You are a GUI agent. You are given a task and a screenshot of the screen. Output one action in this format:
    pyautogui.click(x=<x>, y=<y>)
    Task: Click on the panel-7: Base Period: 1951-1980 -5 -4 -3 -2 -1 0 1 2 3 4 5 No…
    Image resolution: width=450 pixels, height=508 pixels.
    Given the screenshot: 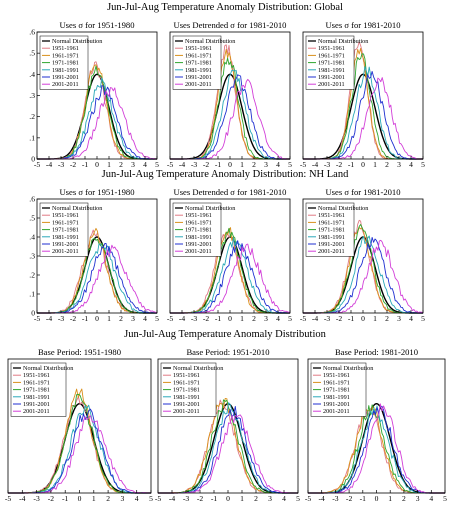 What is the action you would take?
    pyautogui.click(x=79, y=425)
    